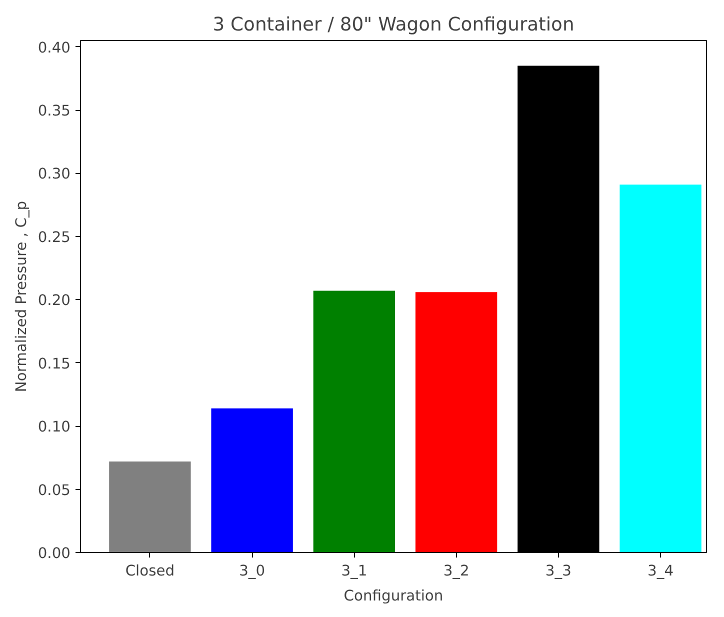  What do you see at coordinates (54, 490) in the screenshot?
I see `y-tick-label: 0.05` at bounding box center [54, 490].